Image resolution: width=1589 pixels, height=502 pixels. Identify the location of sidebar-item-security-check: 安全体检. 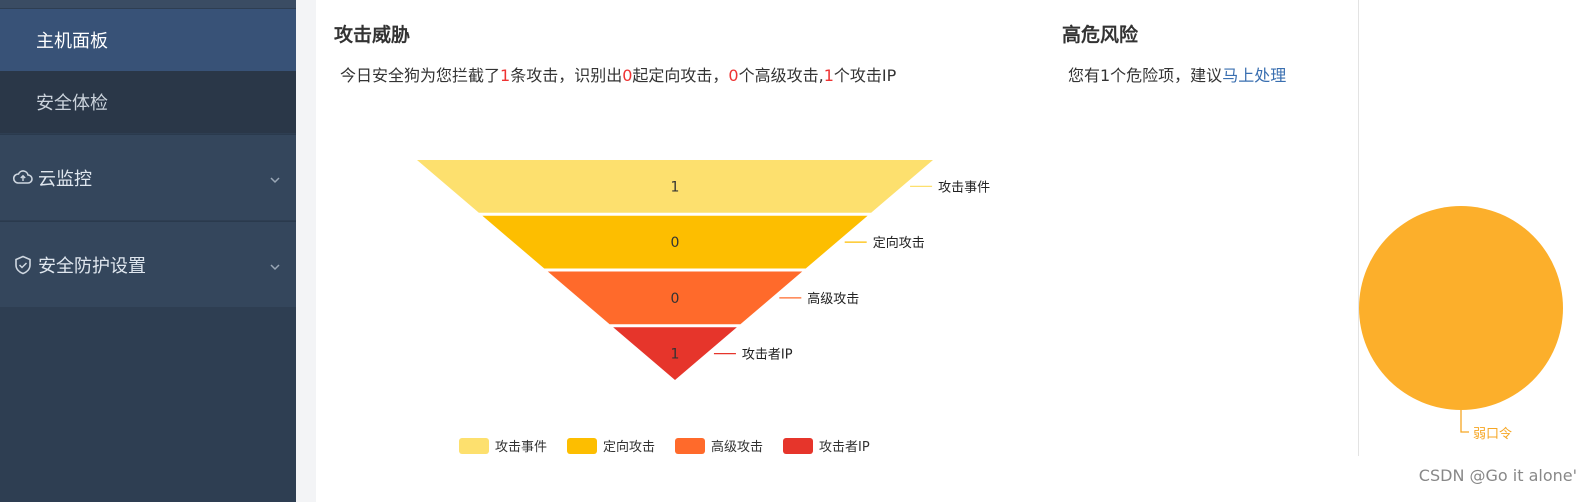
(148, 102).